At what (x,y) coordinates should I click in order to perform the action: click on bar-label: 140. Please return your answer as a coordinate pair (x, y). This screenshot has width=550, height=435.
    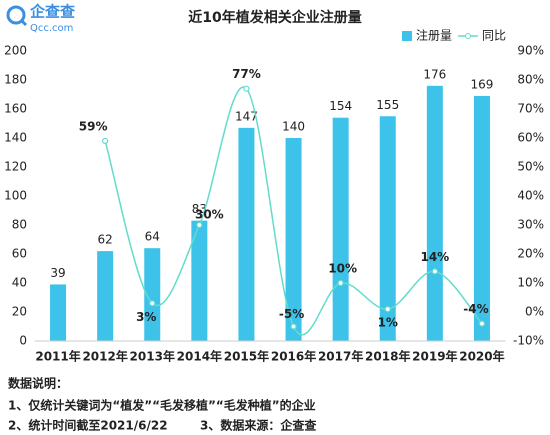
    Looking at the image, I should click on (293, 127).